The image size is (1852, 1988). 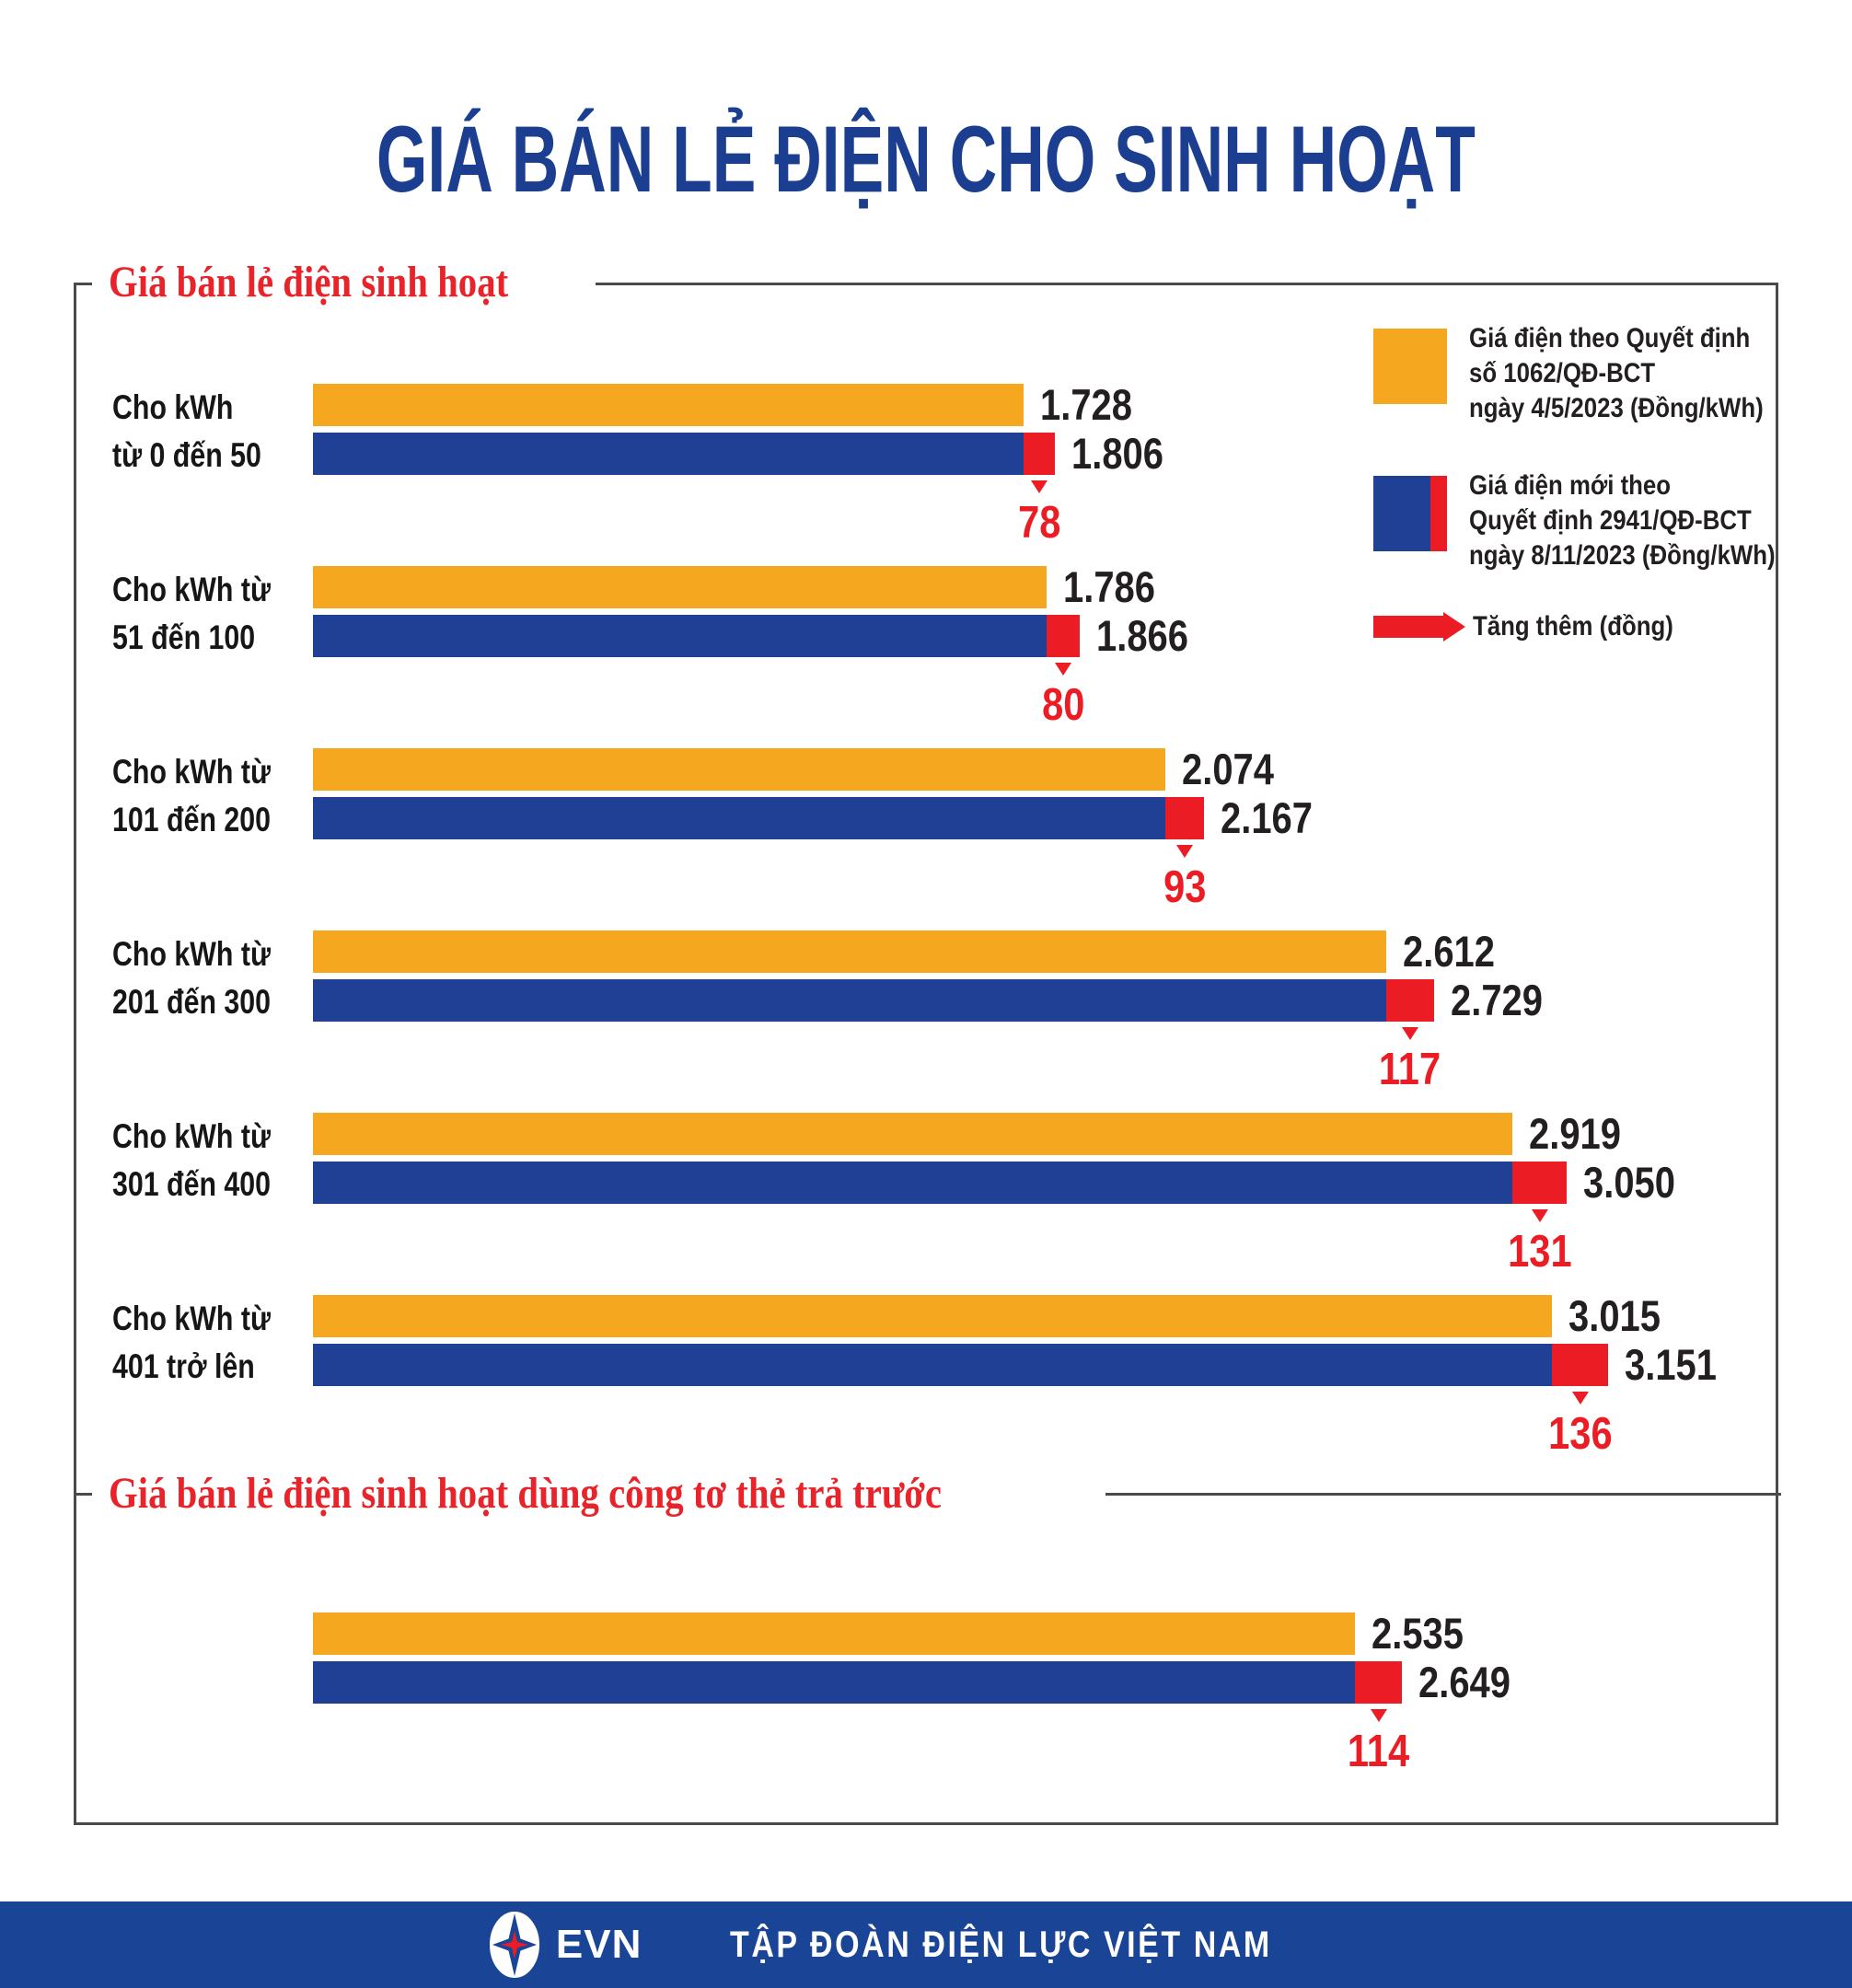 What do you see at coordinates (1573, 626) in the screenshot?
I see `legend-label-increase: Tăng thêm (đồng)` at bounding box center [1573, 626].